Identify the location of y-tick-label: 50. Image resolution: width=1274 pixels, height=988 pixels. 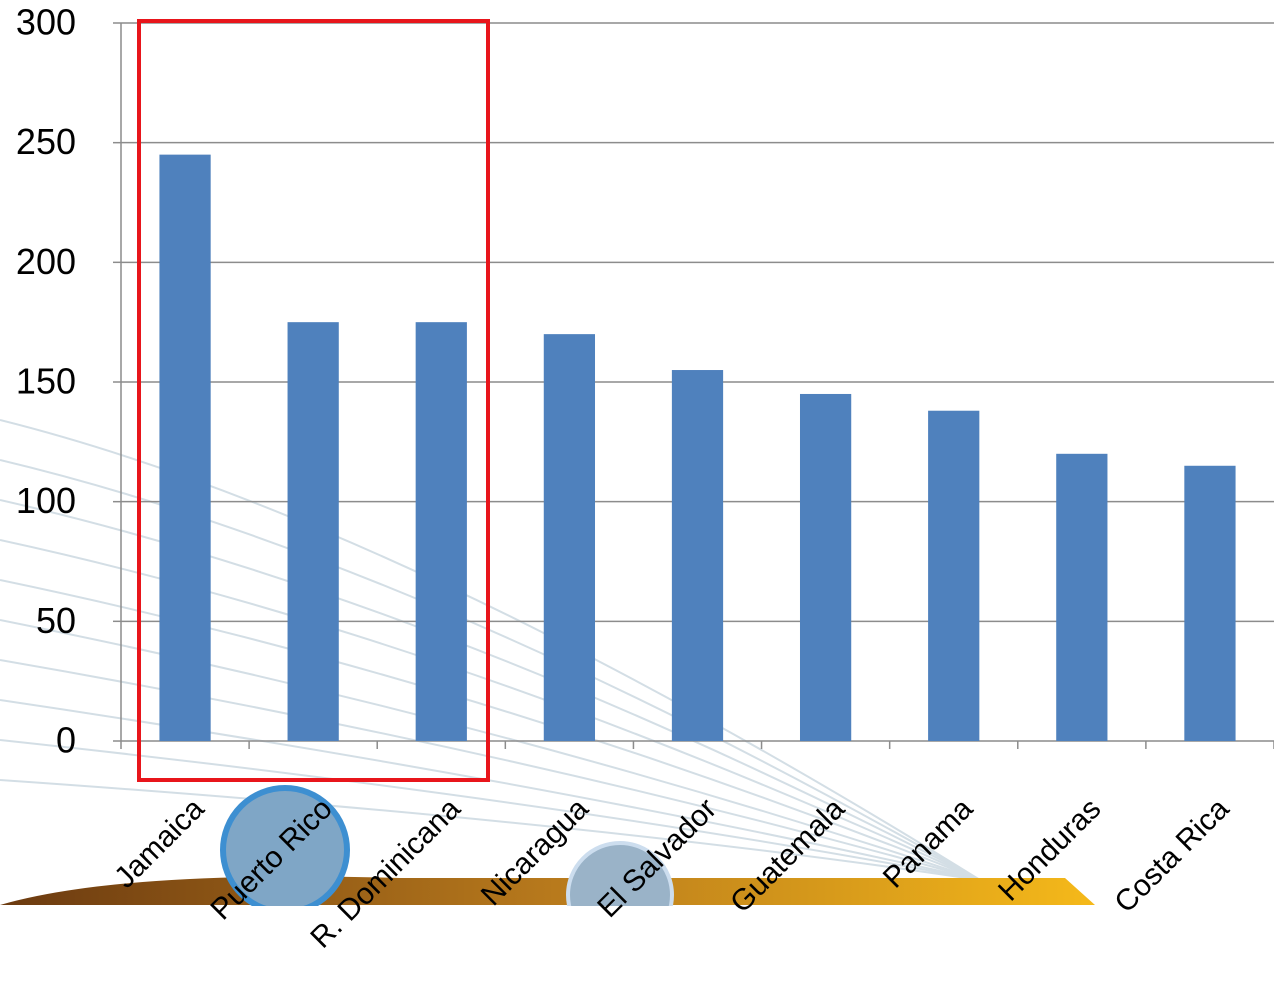
(56, 620).